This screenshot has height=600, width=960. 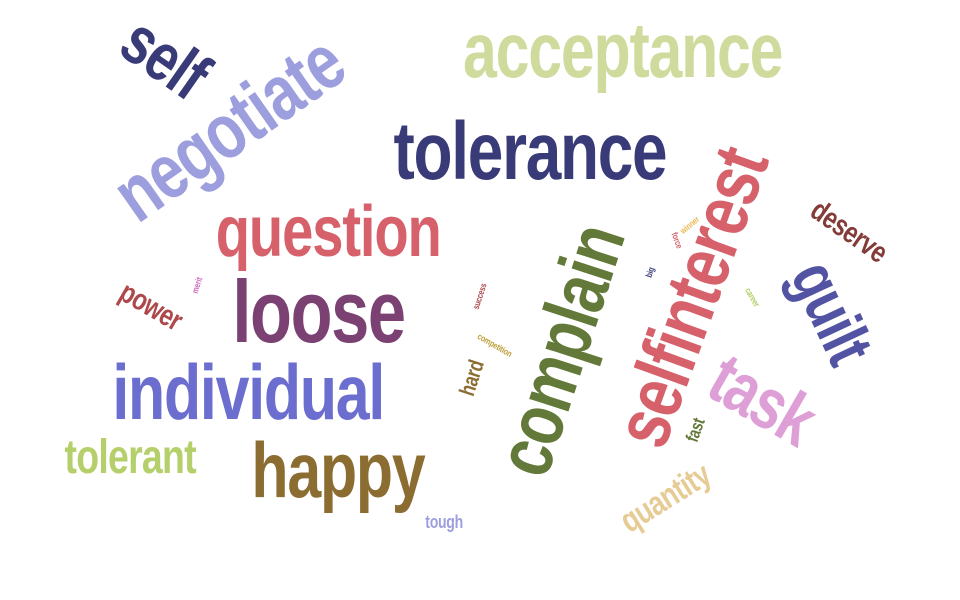 What do you see at coordinates (479, 296) in the screenshot?
I see `word-success: success` at bounding box center [479, 296].